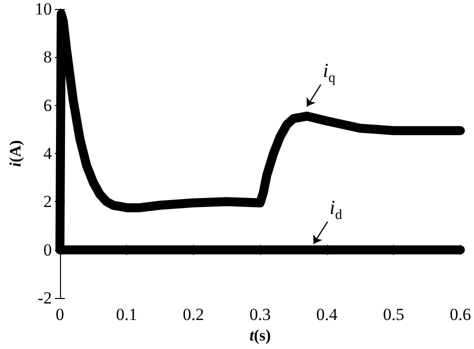  Describe the element at coordinates (47, 105) in the screenshot. I see `y-tick-label: 6` at that location.